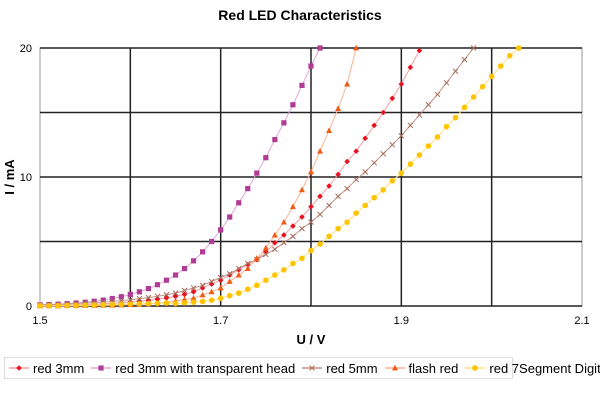  I want to click on y-axis-label: I / mA, so click(9, 177).